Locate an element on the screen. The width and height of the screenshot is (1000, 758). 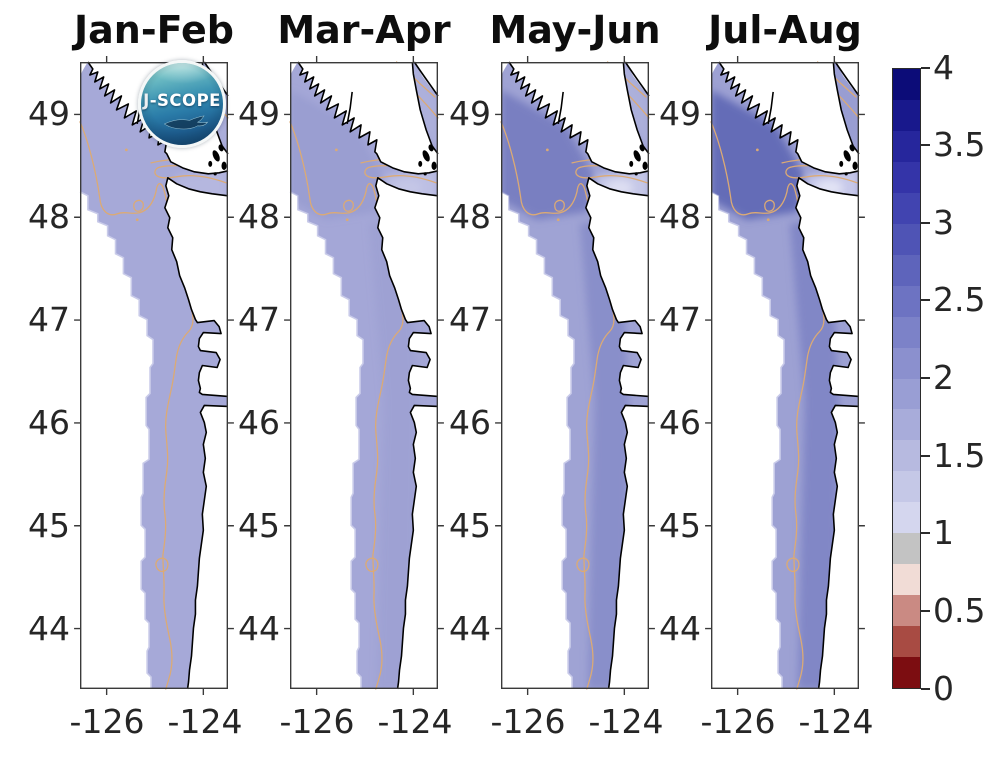
colorbar-tick-labels: 4 3.5 3 2.5 2 1.5 1 0.5 0 is located at coordinates (960, 378).